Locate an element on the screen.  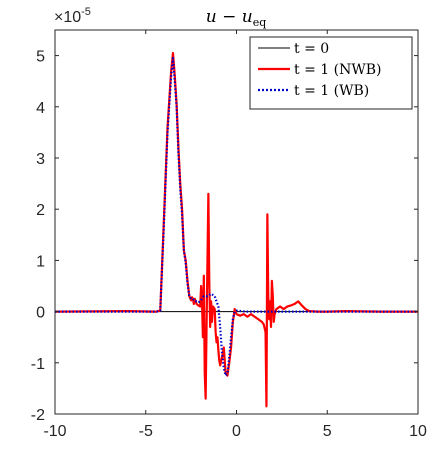
chart-title: u − ueq is located at coordinates (236, 18).